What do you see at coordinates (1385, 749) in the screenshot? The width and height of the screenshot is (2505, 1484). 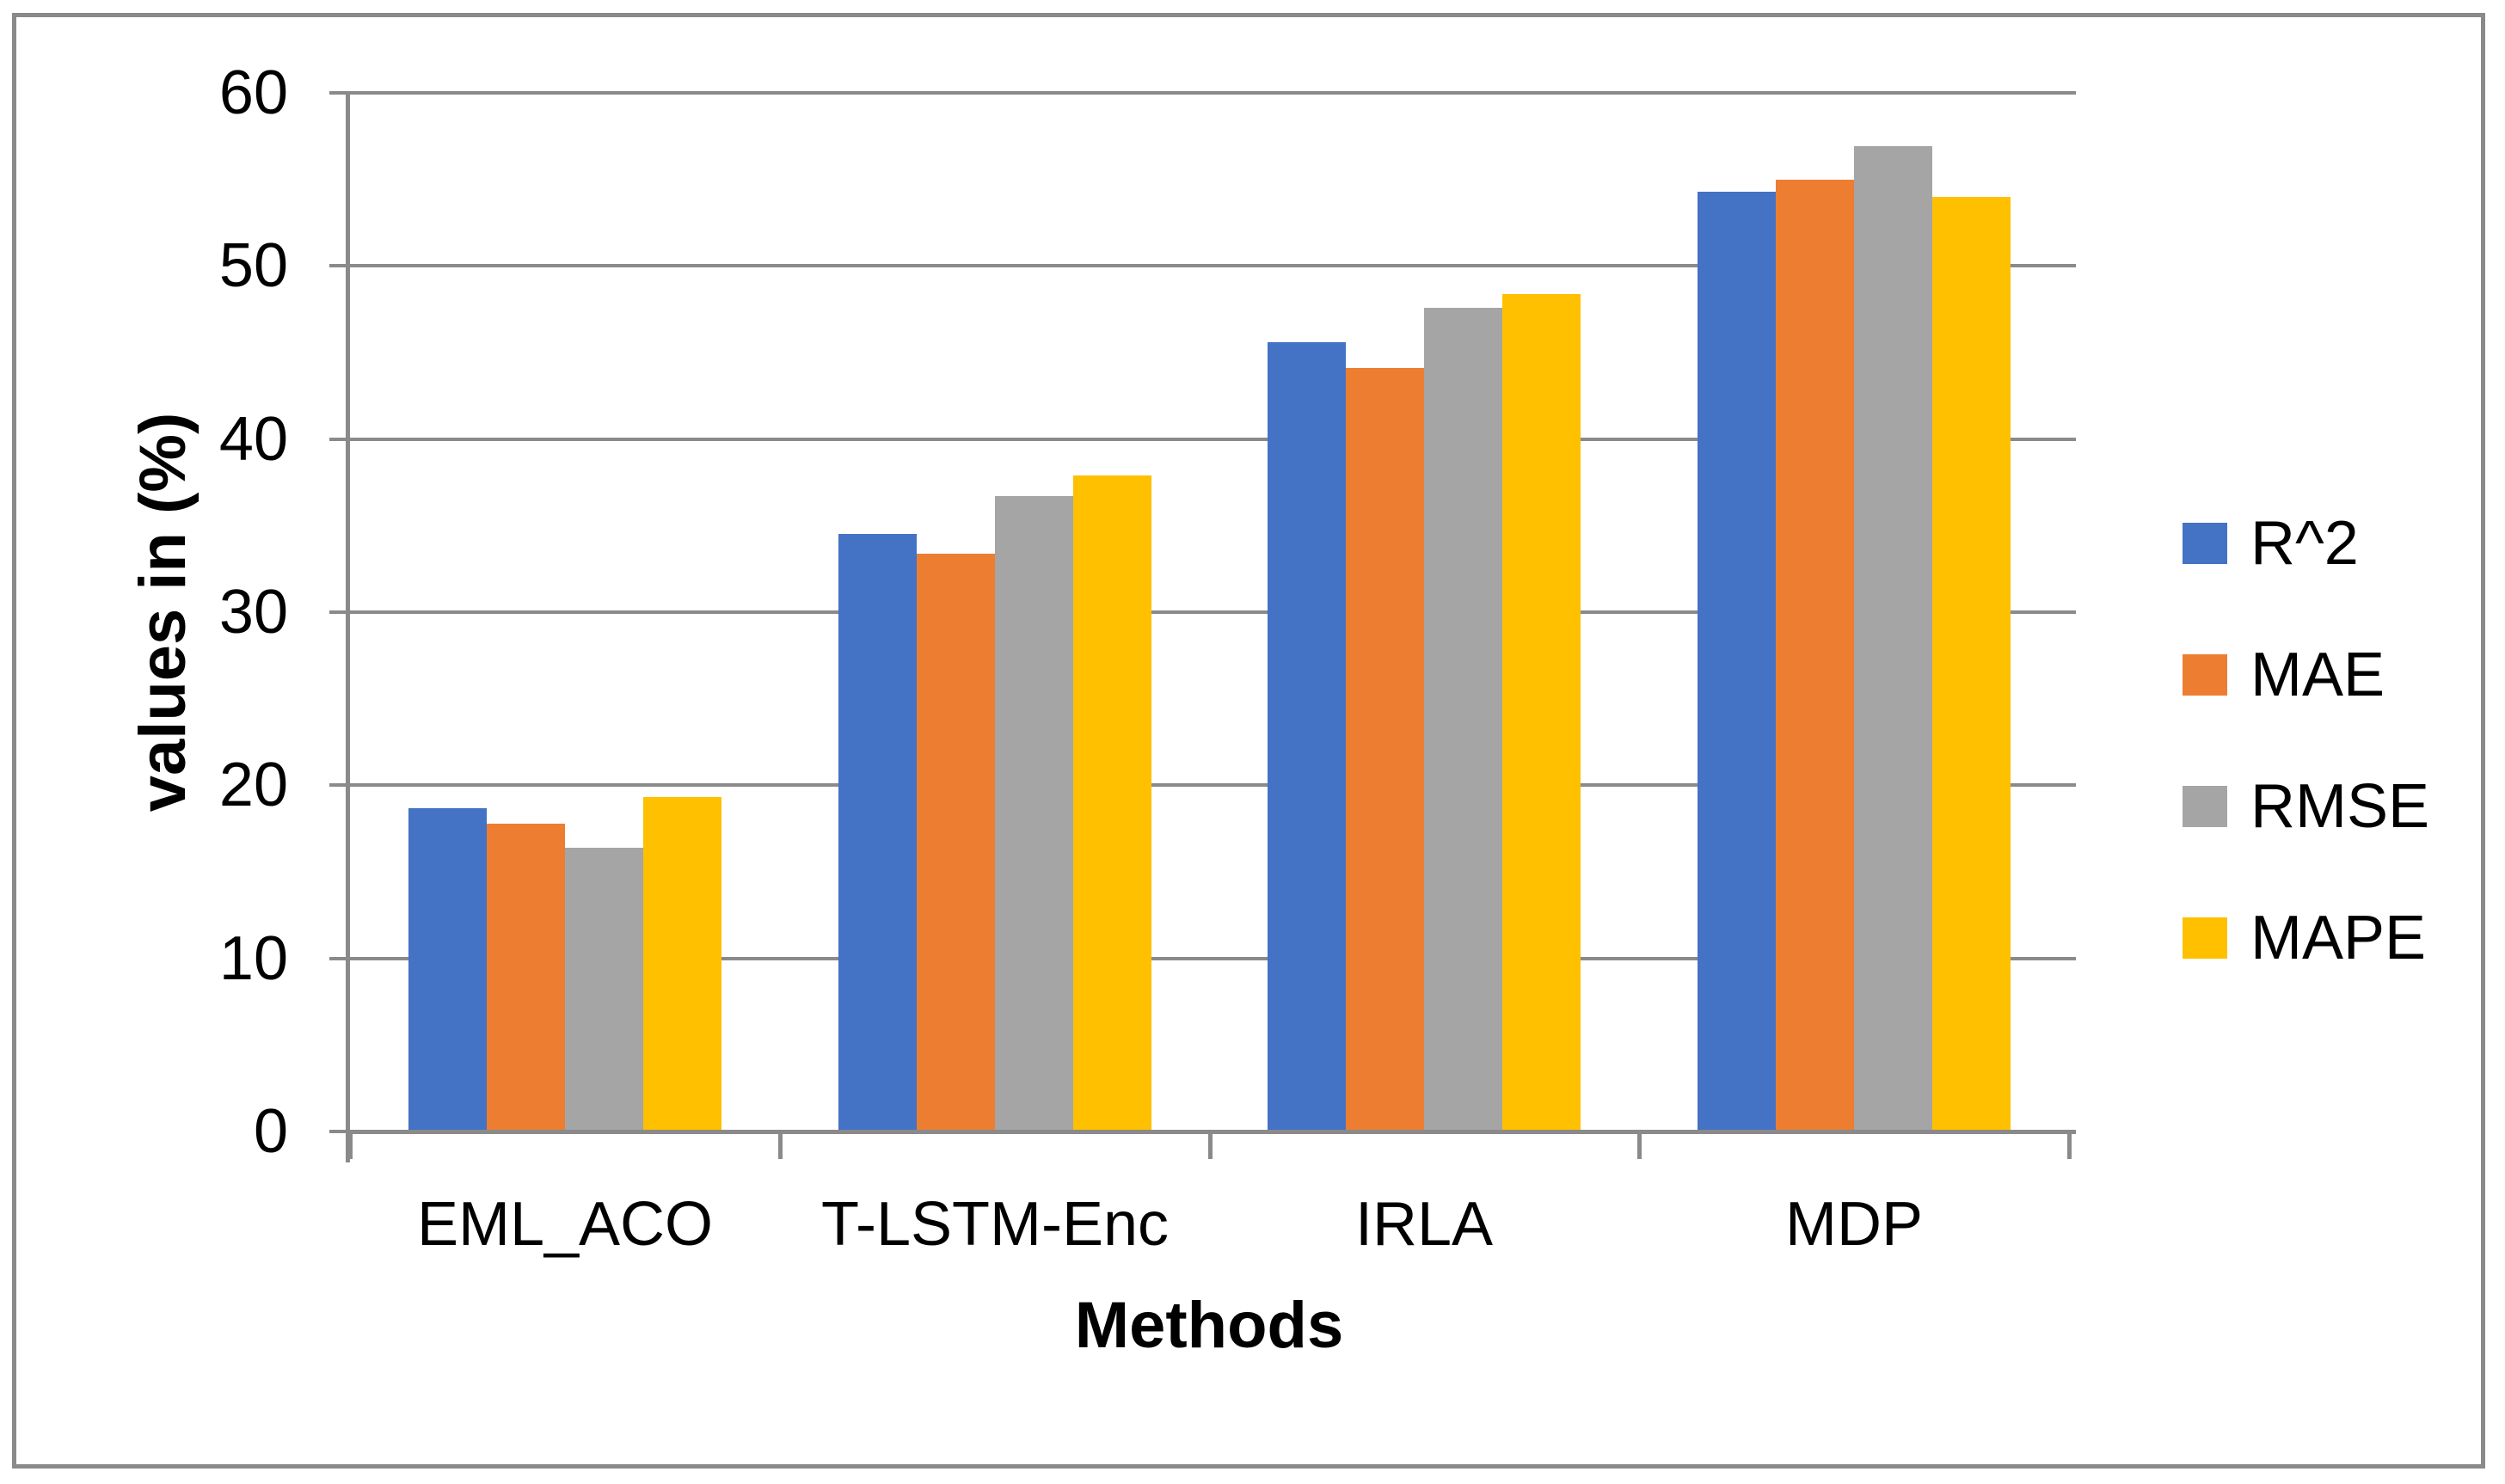 I see `bar-mae-irla` at bounding box center [1385, 749].